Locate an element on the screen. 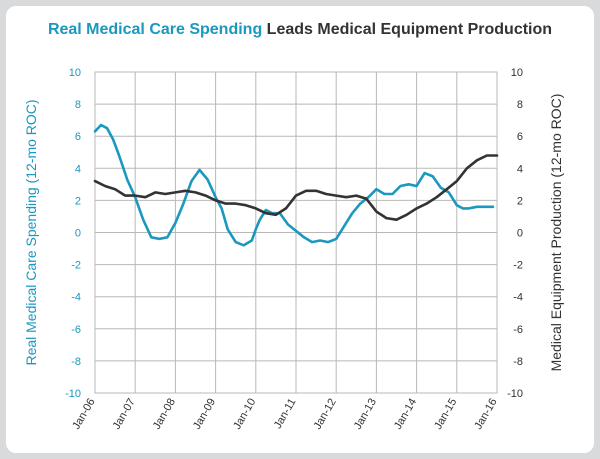 The image size is (600, 459). x-tick-label: Jan-12 is located at coordinates (325, 414).